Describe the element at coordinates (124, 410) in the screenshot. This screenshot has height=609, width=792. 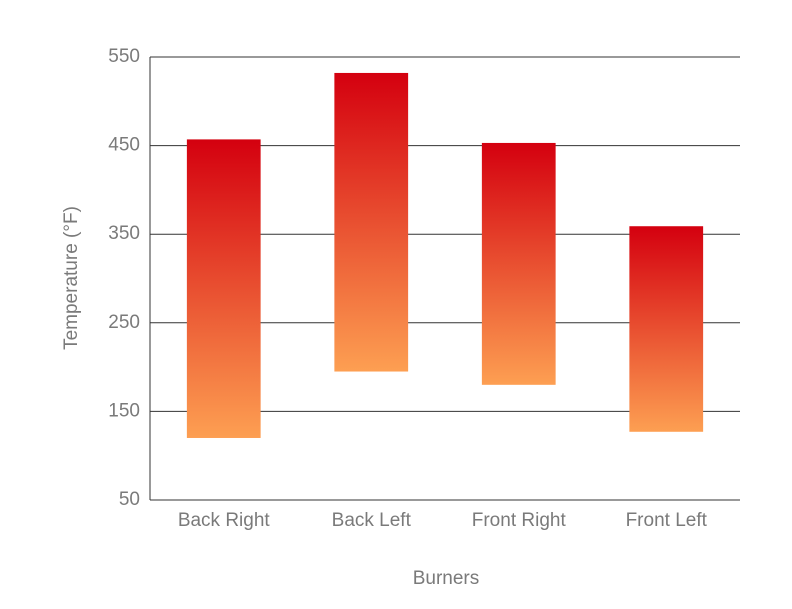
I see `y-tick-label: 150` at that location.